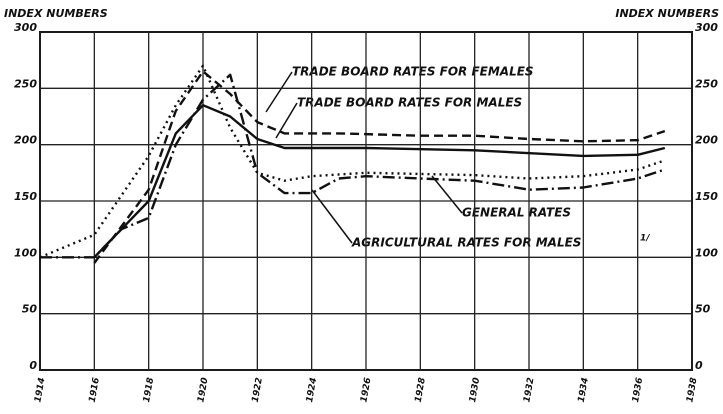 Image resolution: width=723 pixels, height=414 pixels. I want to click on y-axis-label-left: INDEX NUMBERS, so click(56, 13).